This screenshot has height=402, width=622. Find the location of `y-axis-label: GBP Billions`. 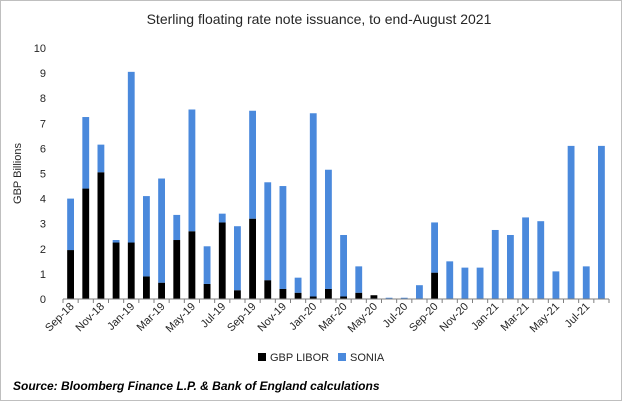

y-axis-label: GBP Billions is located at coordinates (18, 173).